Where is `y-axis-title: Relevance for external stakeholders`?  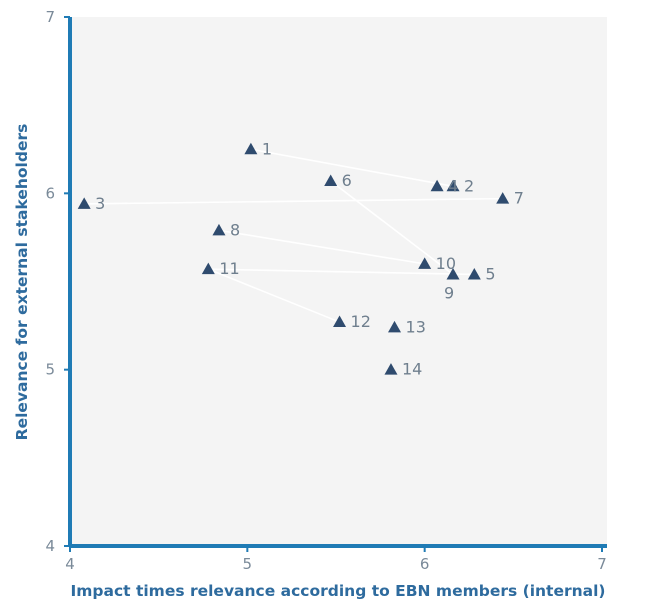
y-axis-title: Relevance for external stakeholders is located at coordinates (22, 282).